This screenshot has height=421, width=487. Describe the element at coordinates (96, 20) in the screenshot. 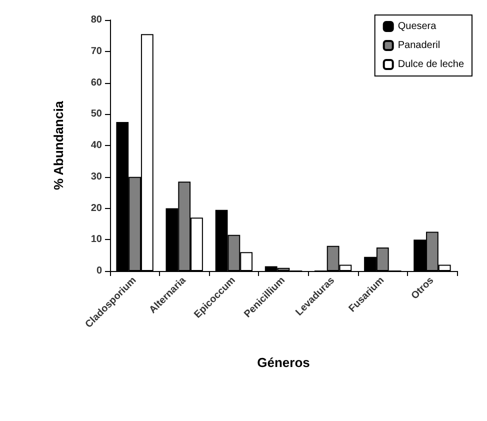

I see `y-tick-label: 80` at that location.